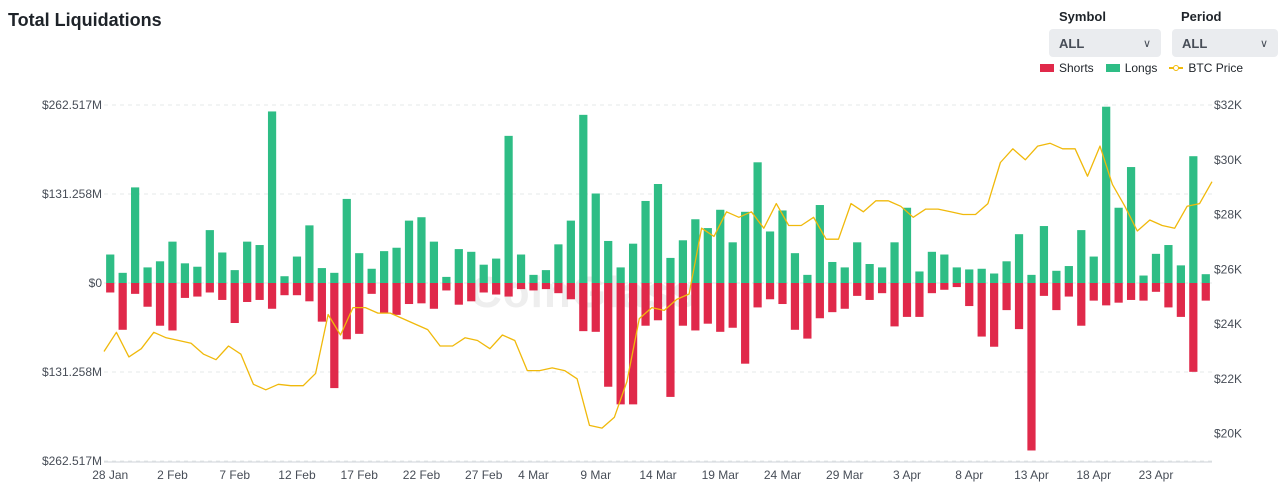 The image size is (1280, 497). What do you see at coordinates (720, 475) in the screenshot?
I see `x-tick-label: 19 Mar` at bounding box center [720, 475].